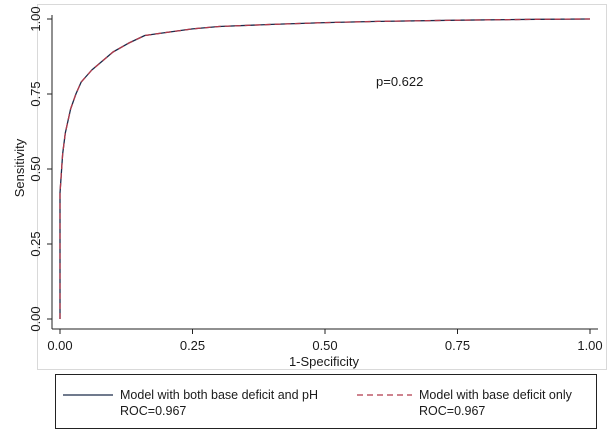  I want to click on y-axis-title: Sensitivity, so click(19, 167).